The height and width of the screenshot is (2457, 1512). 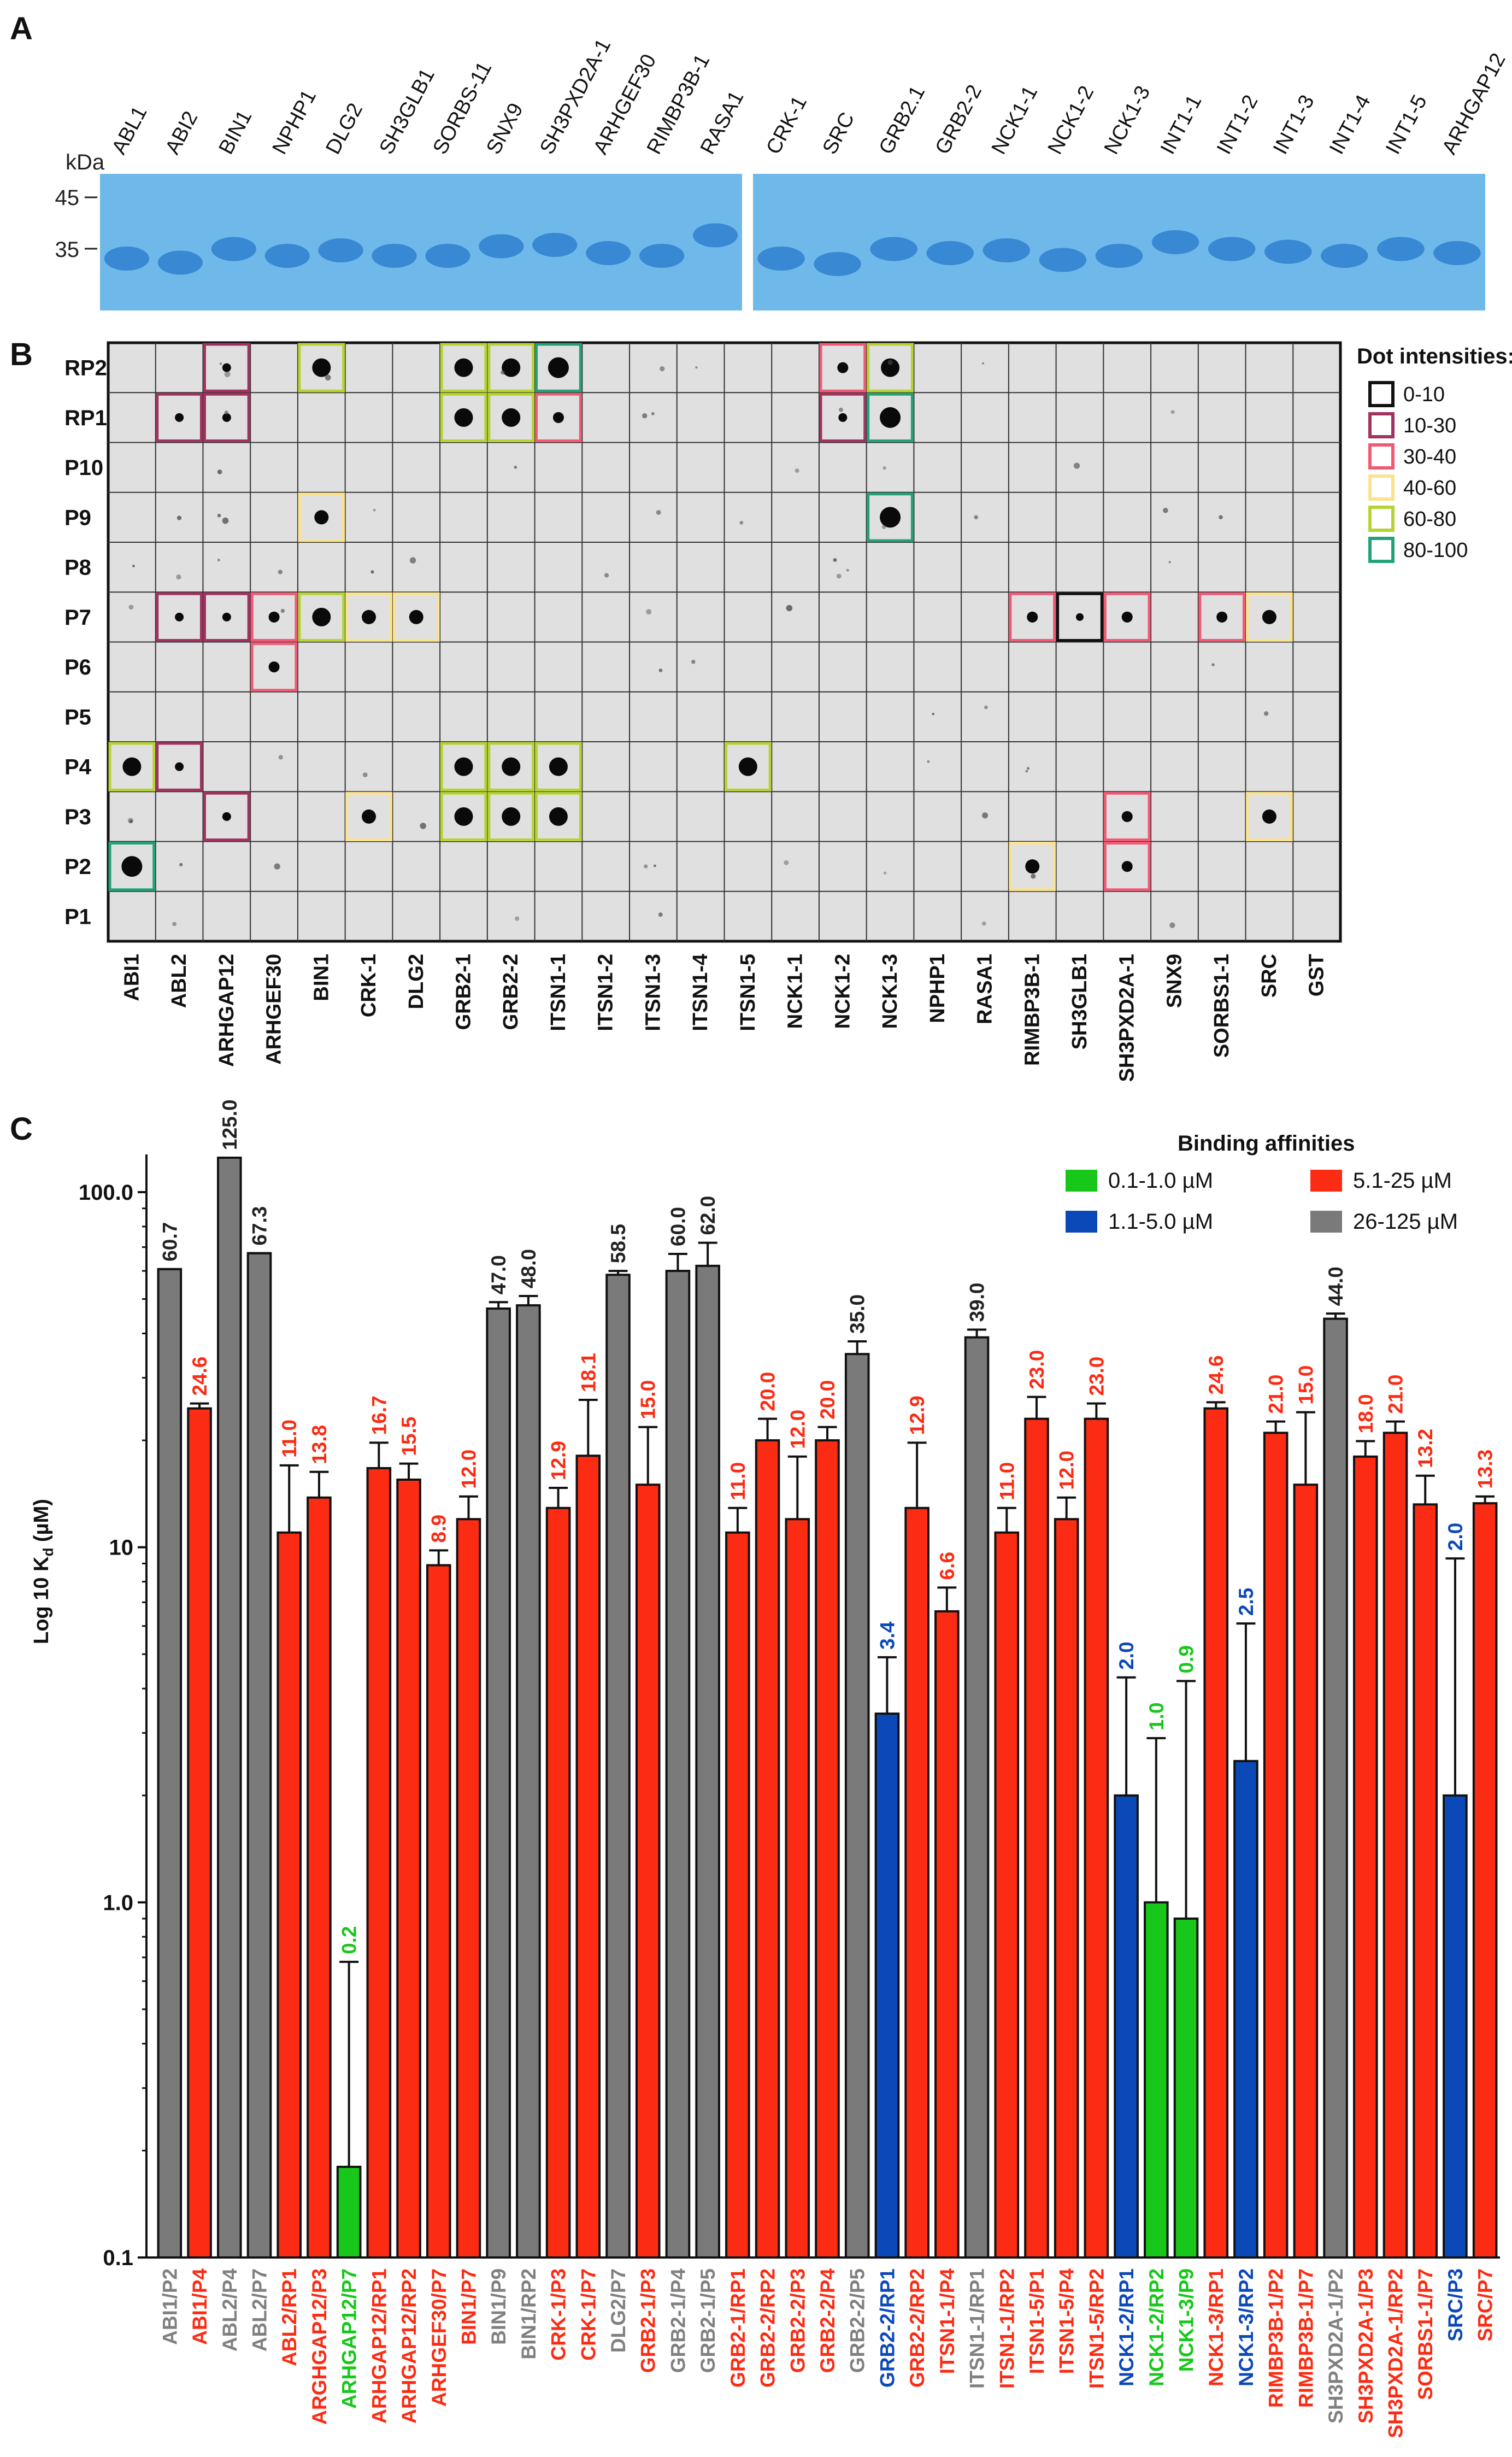 What do you see at coordinates (294, 122) in the screenshot?
I see `gel-lane-nphp1: NPHP1` at bounding box center [294, 122].